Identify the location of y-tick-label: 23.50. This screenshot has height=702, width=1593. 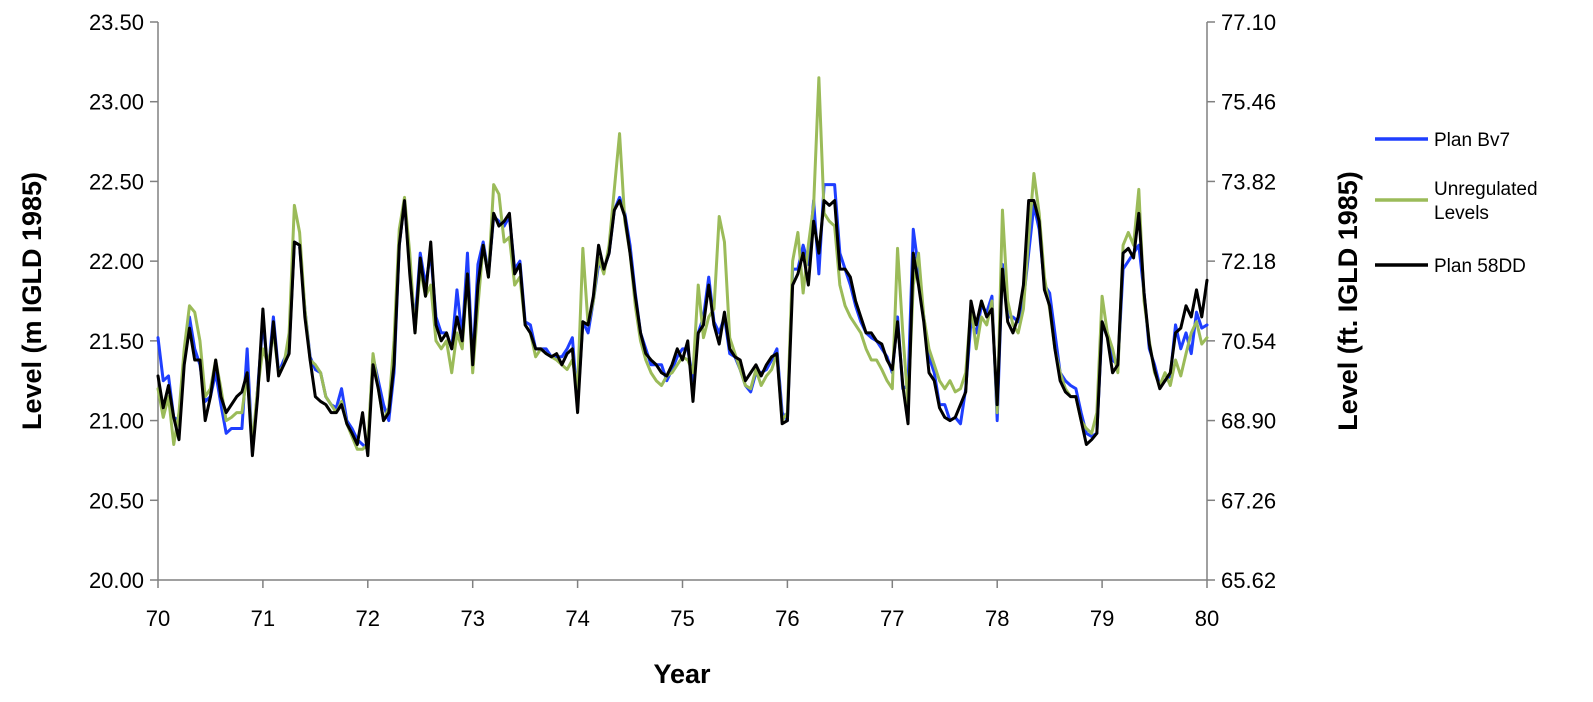
(116, 22).